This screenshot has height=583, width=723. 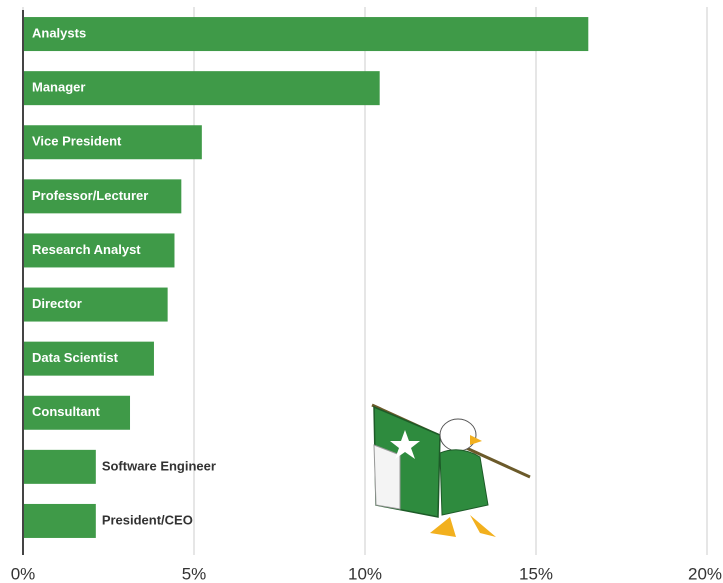 What do you see at coordinates (58, 87) in the screenshot?
I see `category-label: Manager` at bounding box center [58, 87].